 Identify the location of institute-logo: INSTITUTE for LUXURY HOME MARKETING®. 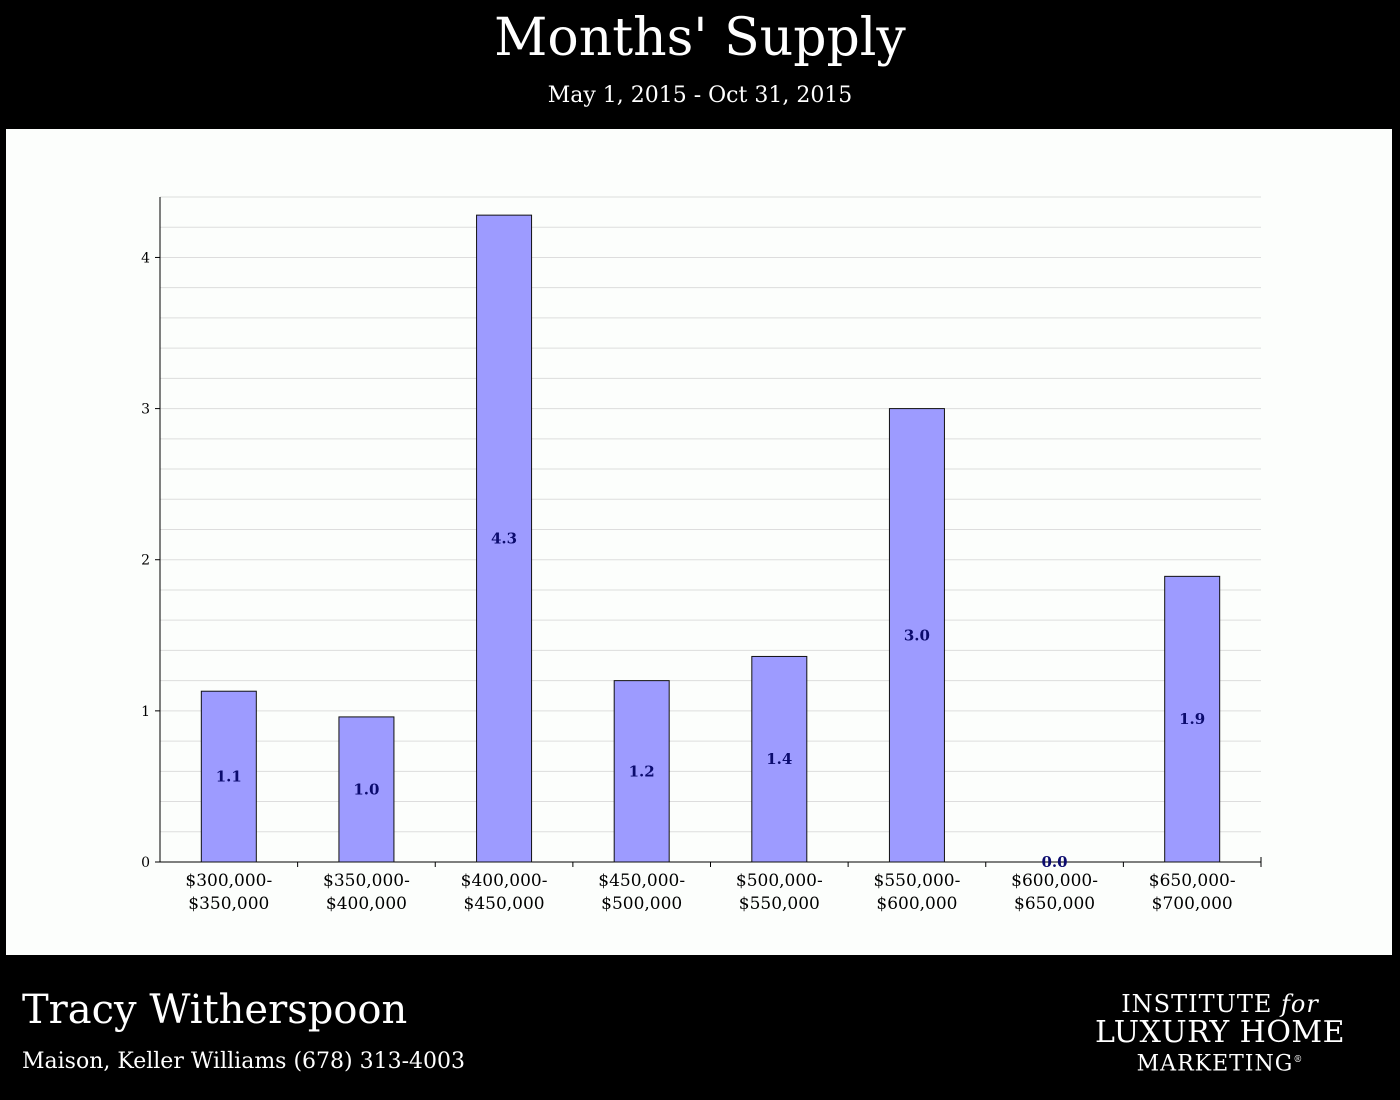
(1220, 1033).